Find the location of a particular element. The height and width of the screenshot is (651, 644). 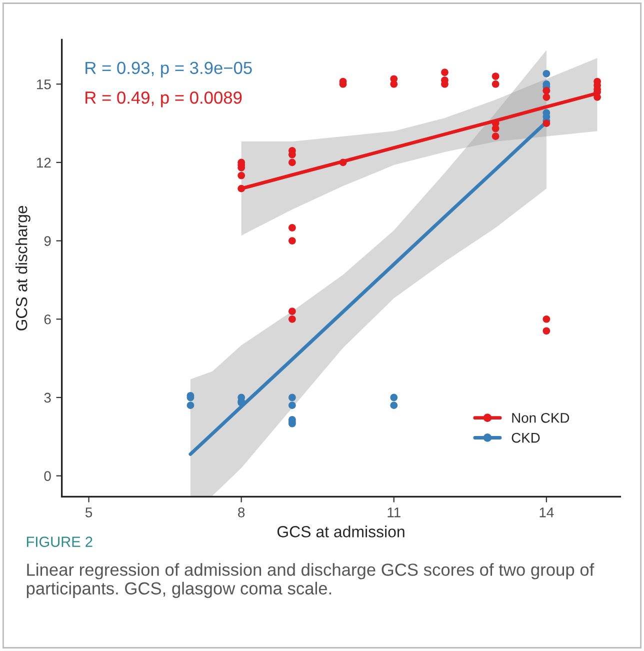

caption: FIGURE 2 is located at coordinates (59, 541).